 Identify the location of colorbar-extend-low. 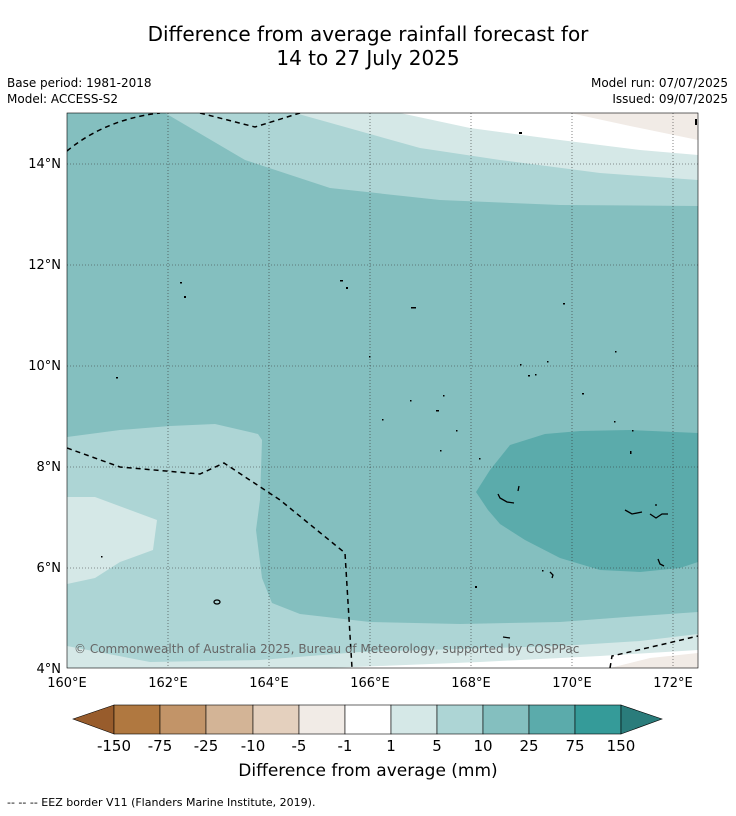
(93, 719).